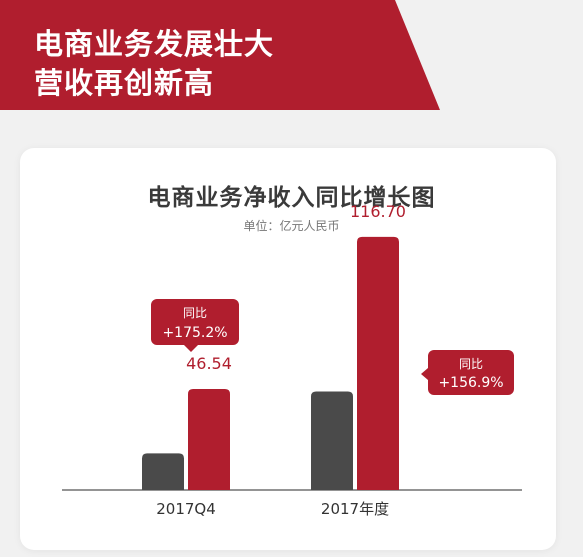 The image size is (583, 557). I want to click on data-label: 46.54, so click(209, 363).